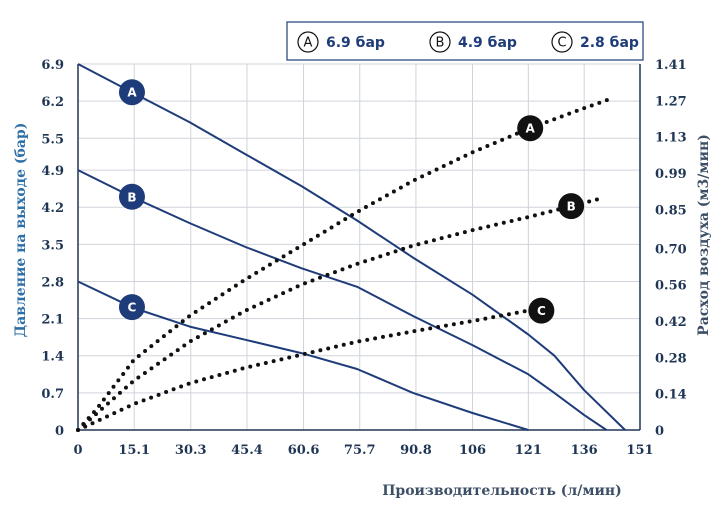  What do you see at coordinates (52, 102) in the screenshot?
I see `left-tick-label: 6.2` at bounding box center [52, 102].